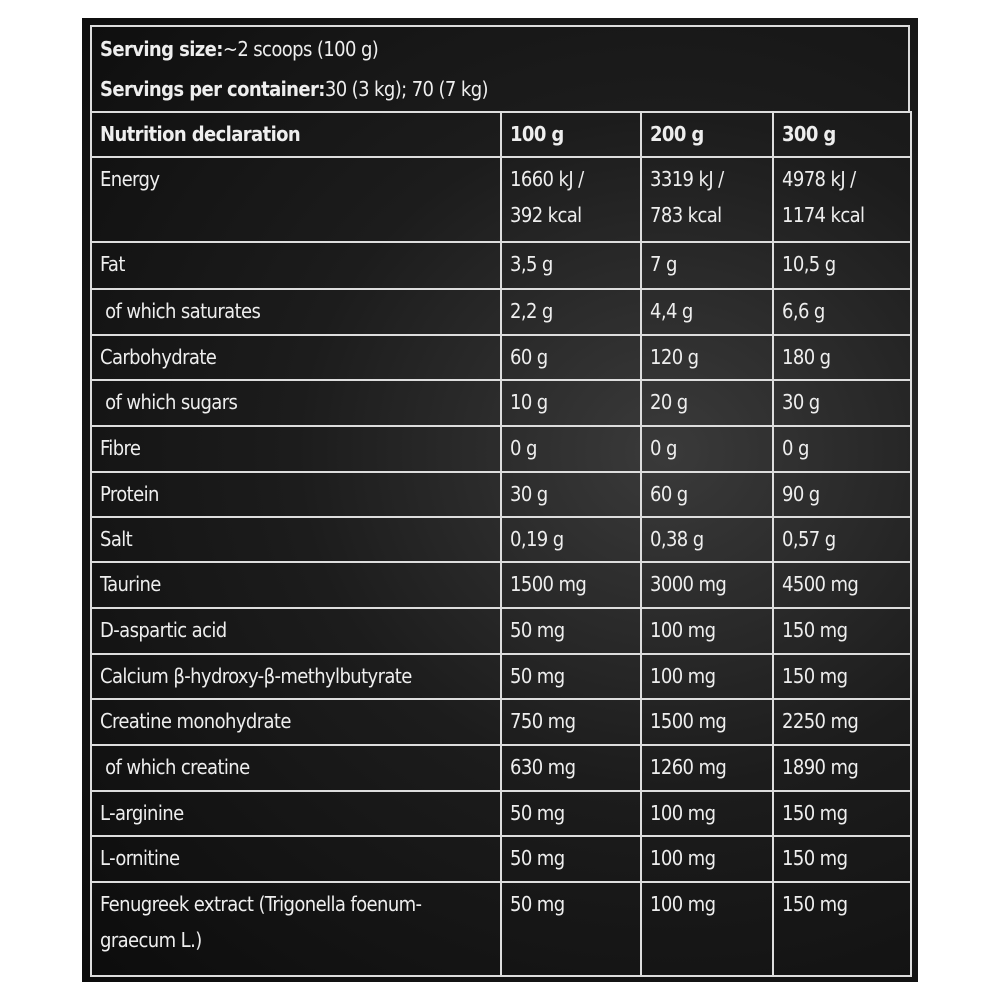 The height and width of the screenshot is (1000, 1000). I want to click on nutrient-value: 1260 mg, so click(688, 767).